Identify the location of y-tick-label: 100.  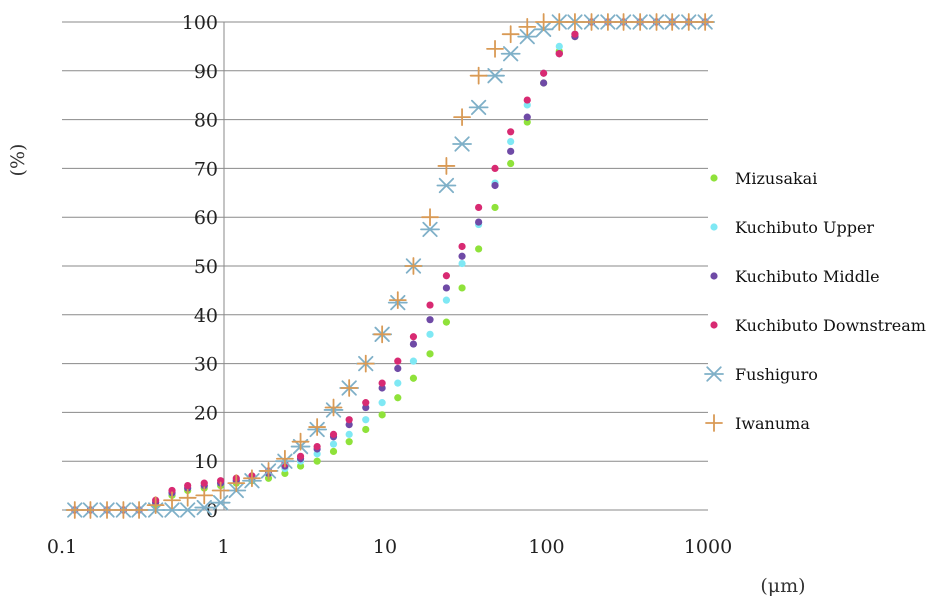
(200, 23).